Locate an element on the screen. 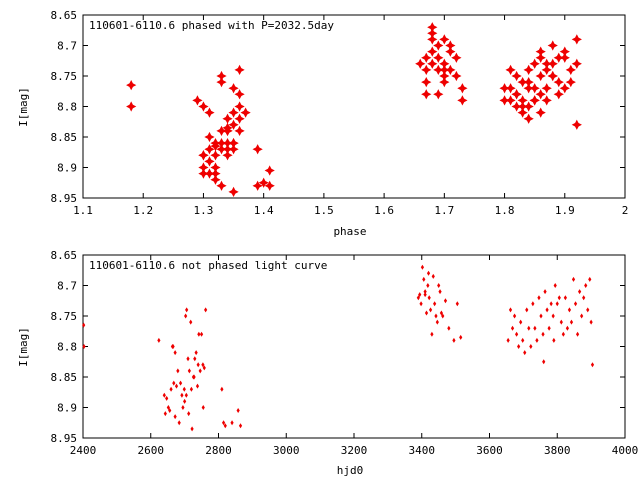 The height and width of the screenshot is (480, 640). phased-y-tick-label: 8.9 is located at coordinates (67, 168).